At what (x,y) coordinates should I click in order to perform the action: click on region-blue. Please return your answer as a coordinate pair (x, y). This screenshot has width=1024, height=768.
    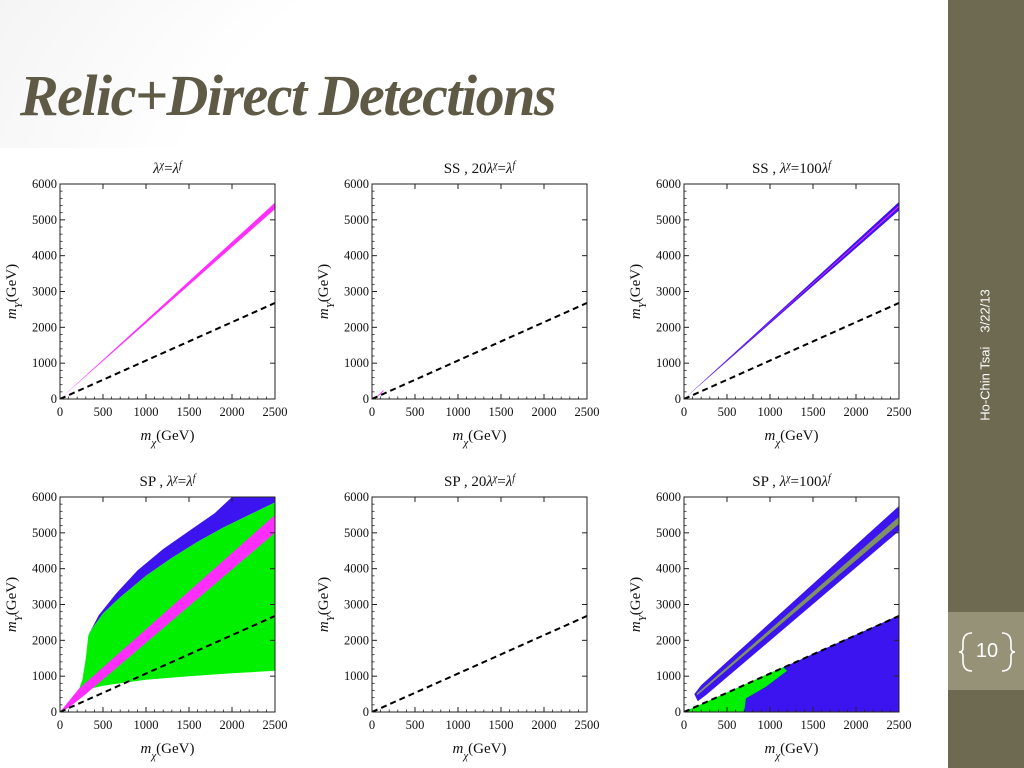
    Looking at the image, I should click on (791, 663).